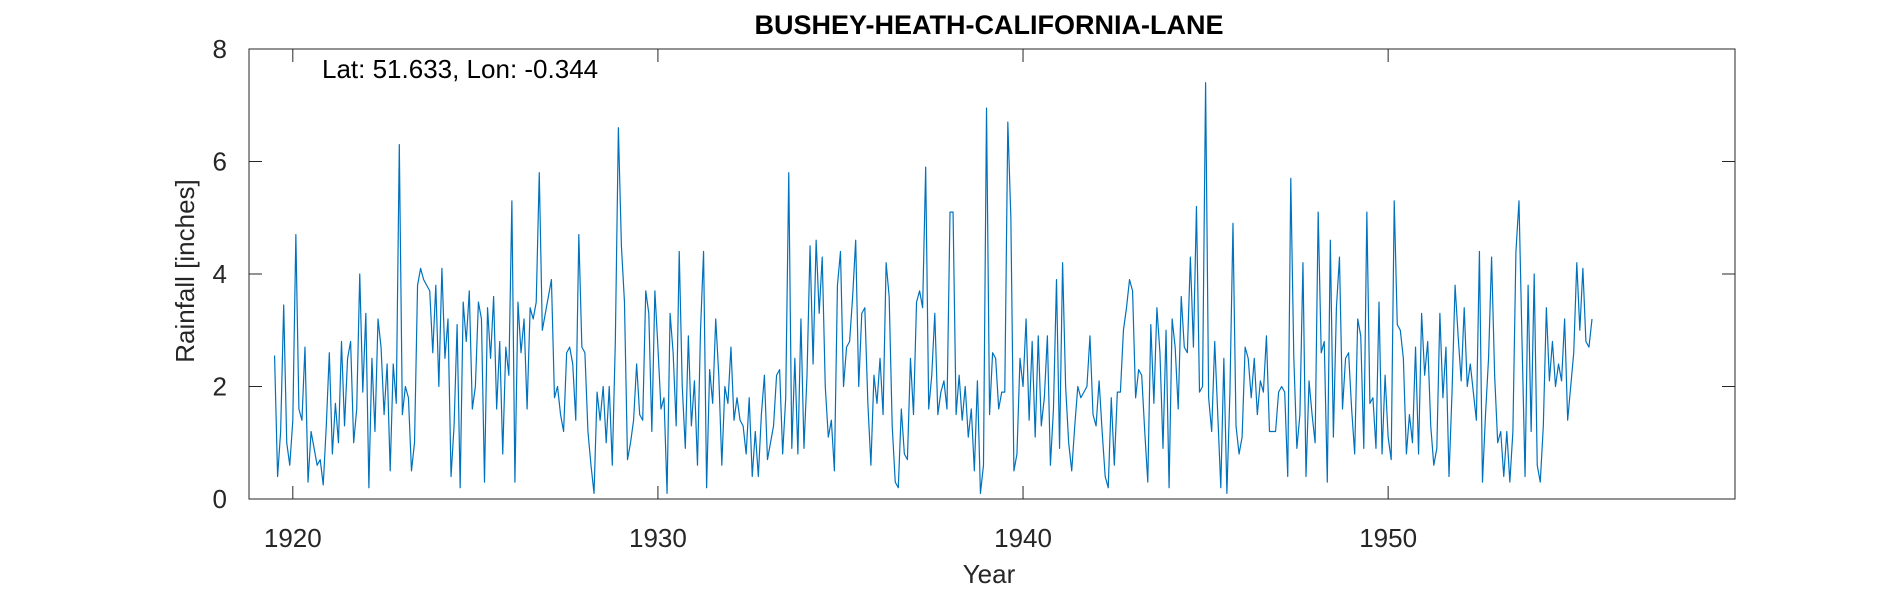 The width and height of the screenshot is (1890, 591). What do you see at coordinates (220, 162) in the screenshot?
I see `y-tick-label: 6` at bounding box center [220, 162].